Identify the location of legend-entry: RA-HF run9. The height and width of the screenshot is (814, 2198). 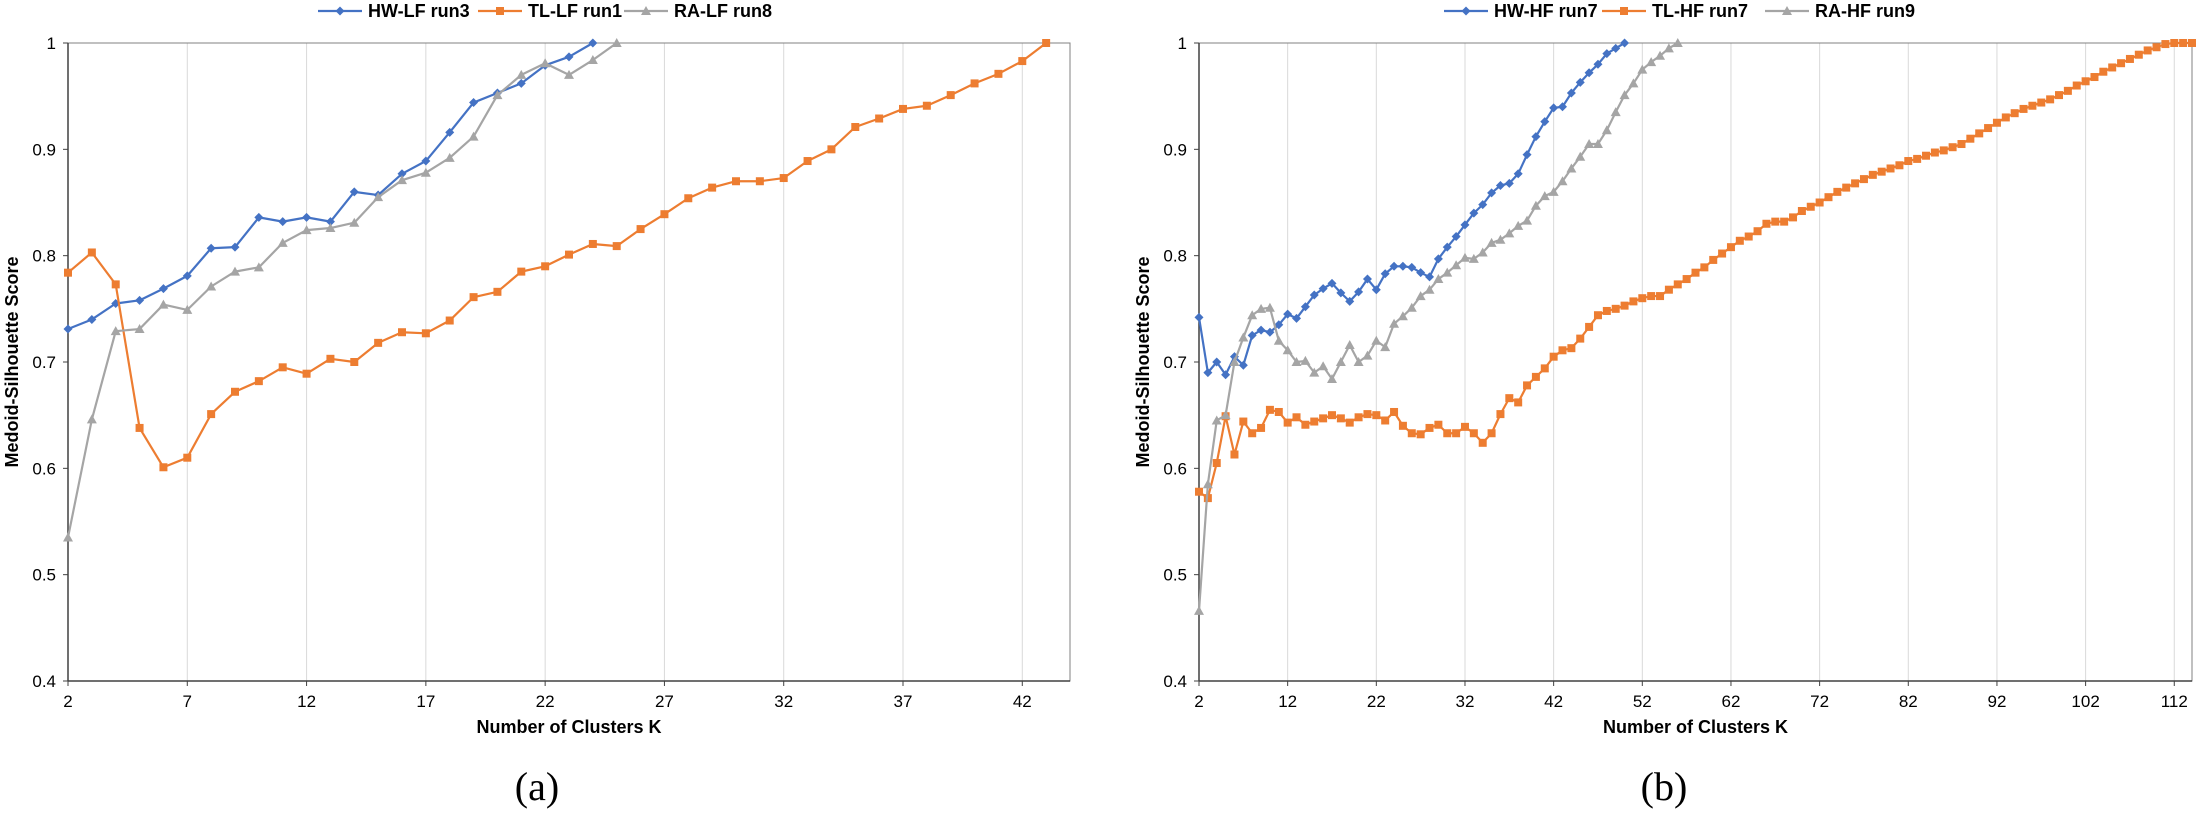
(1840, 11).